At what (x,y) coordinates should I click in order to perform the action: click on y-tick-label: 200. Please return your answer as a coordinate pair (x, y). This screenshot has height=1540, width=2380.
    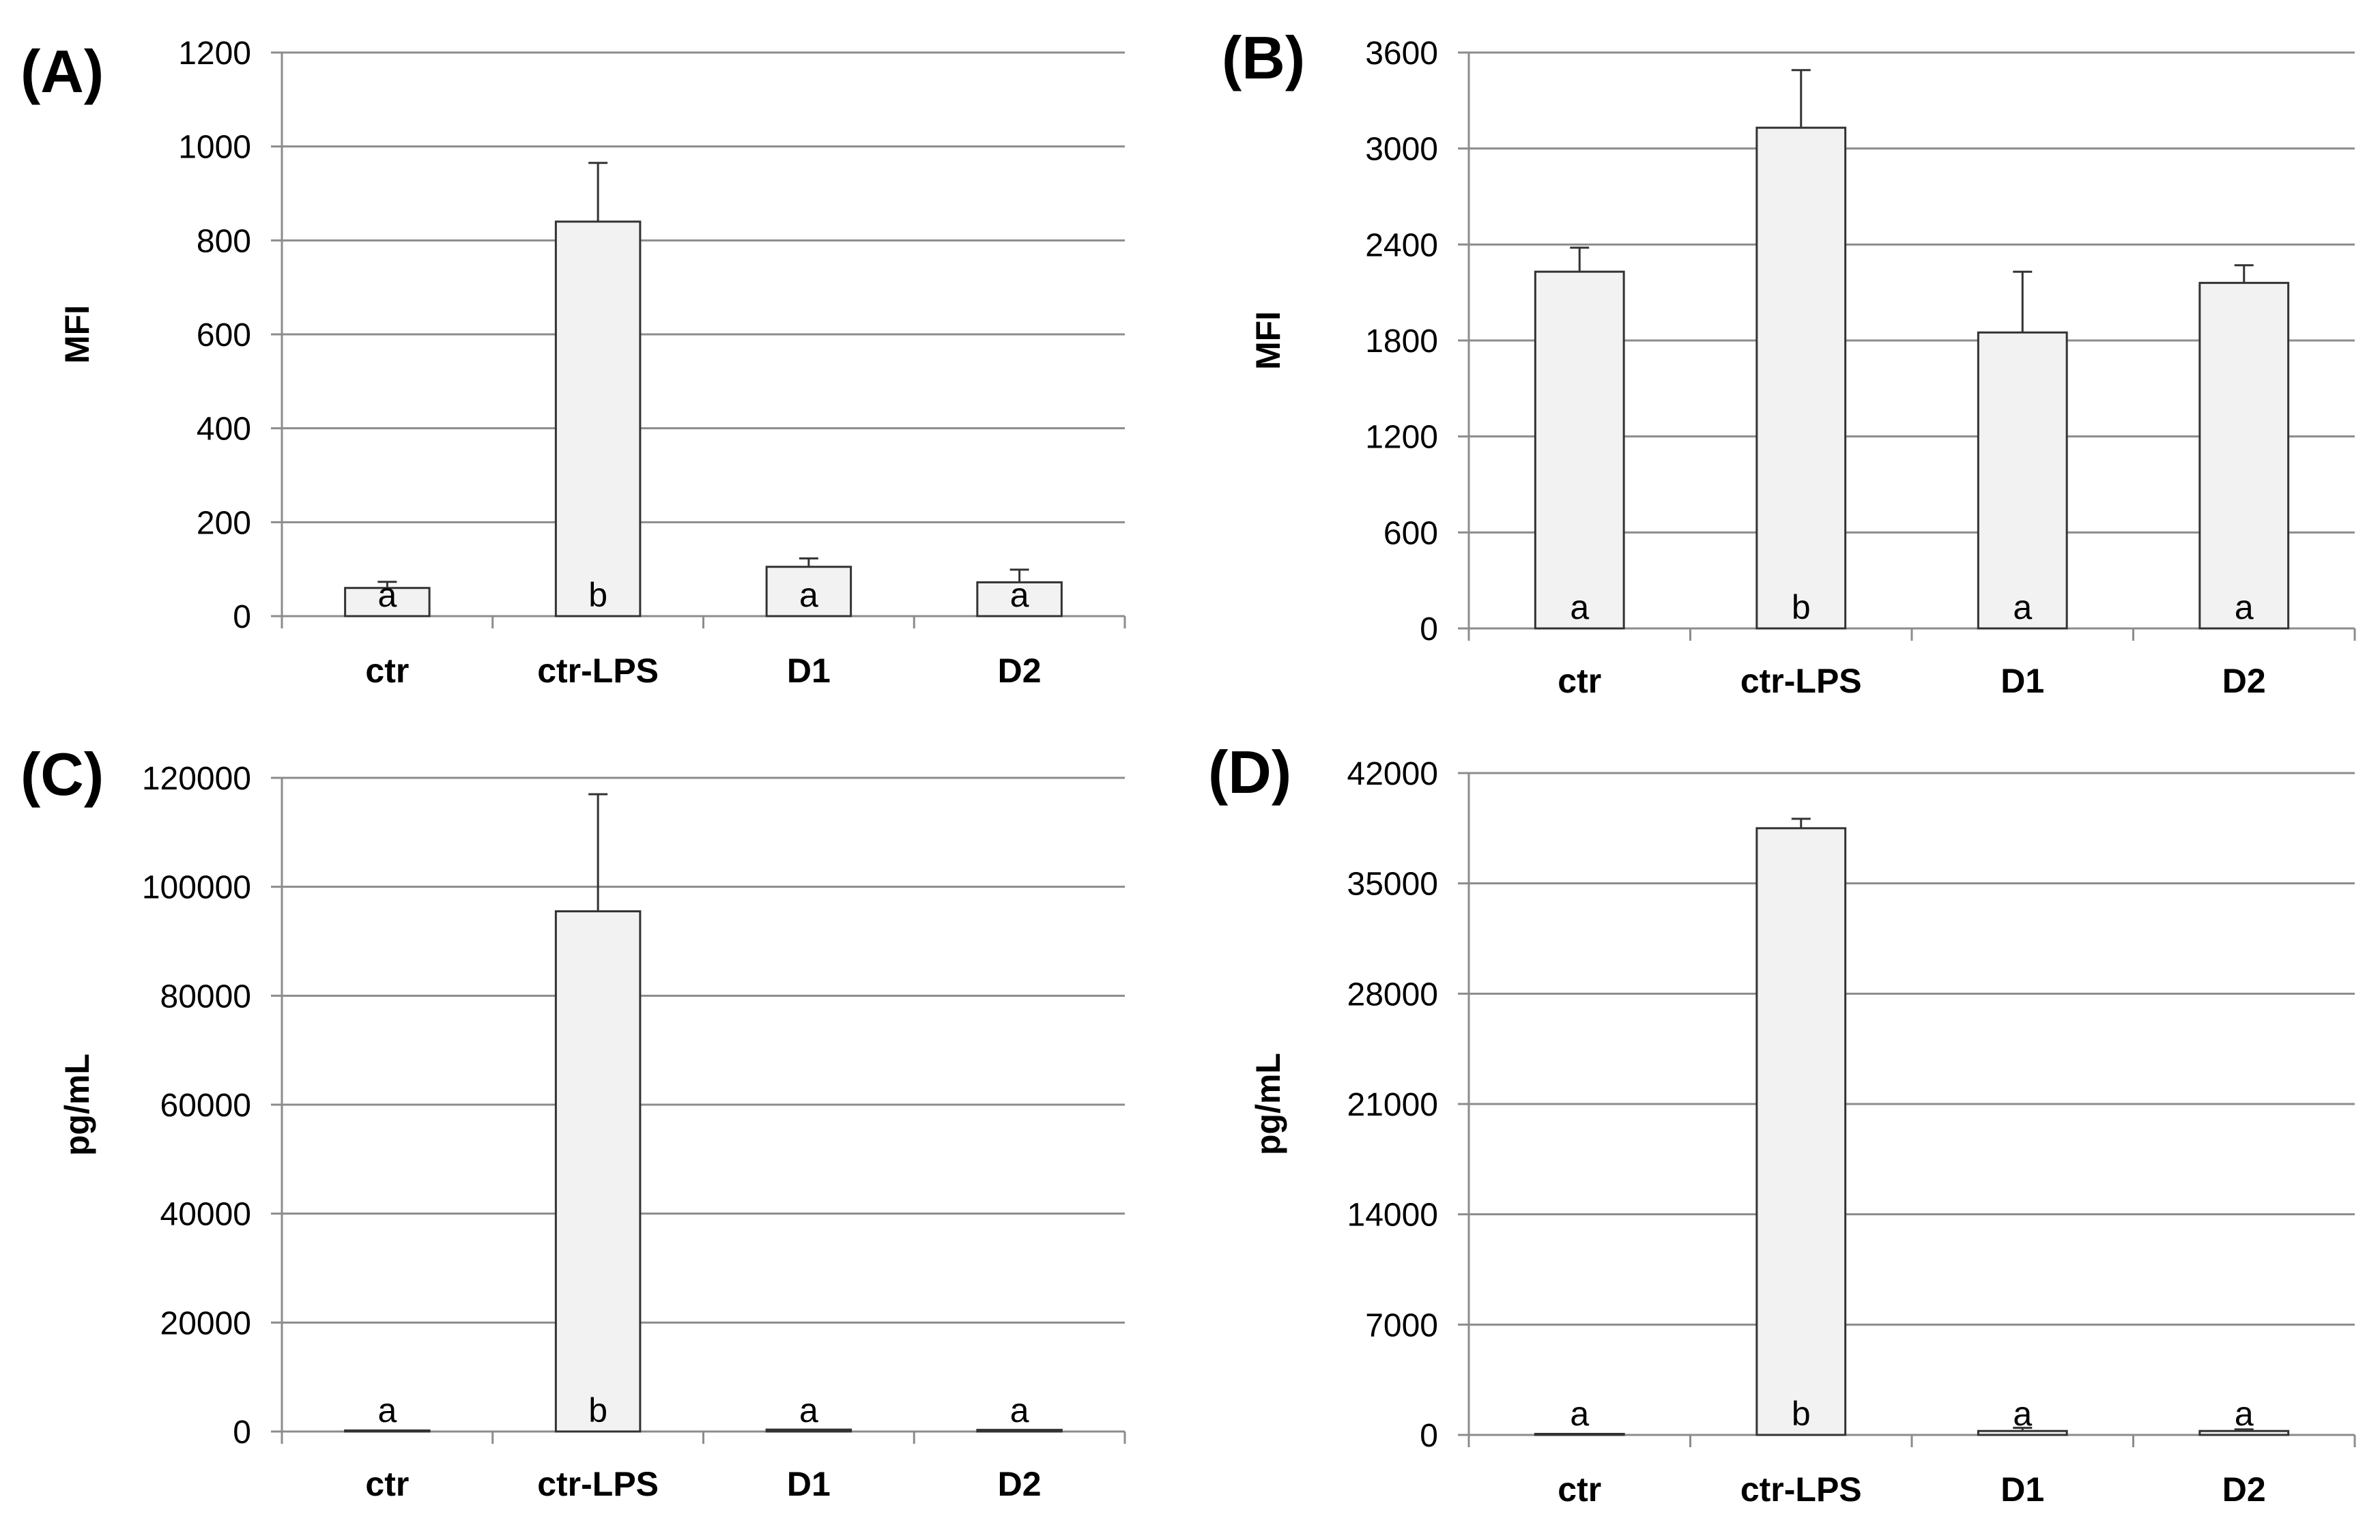
    Looking at the image, I should click on (224, 523).